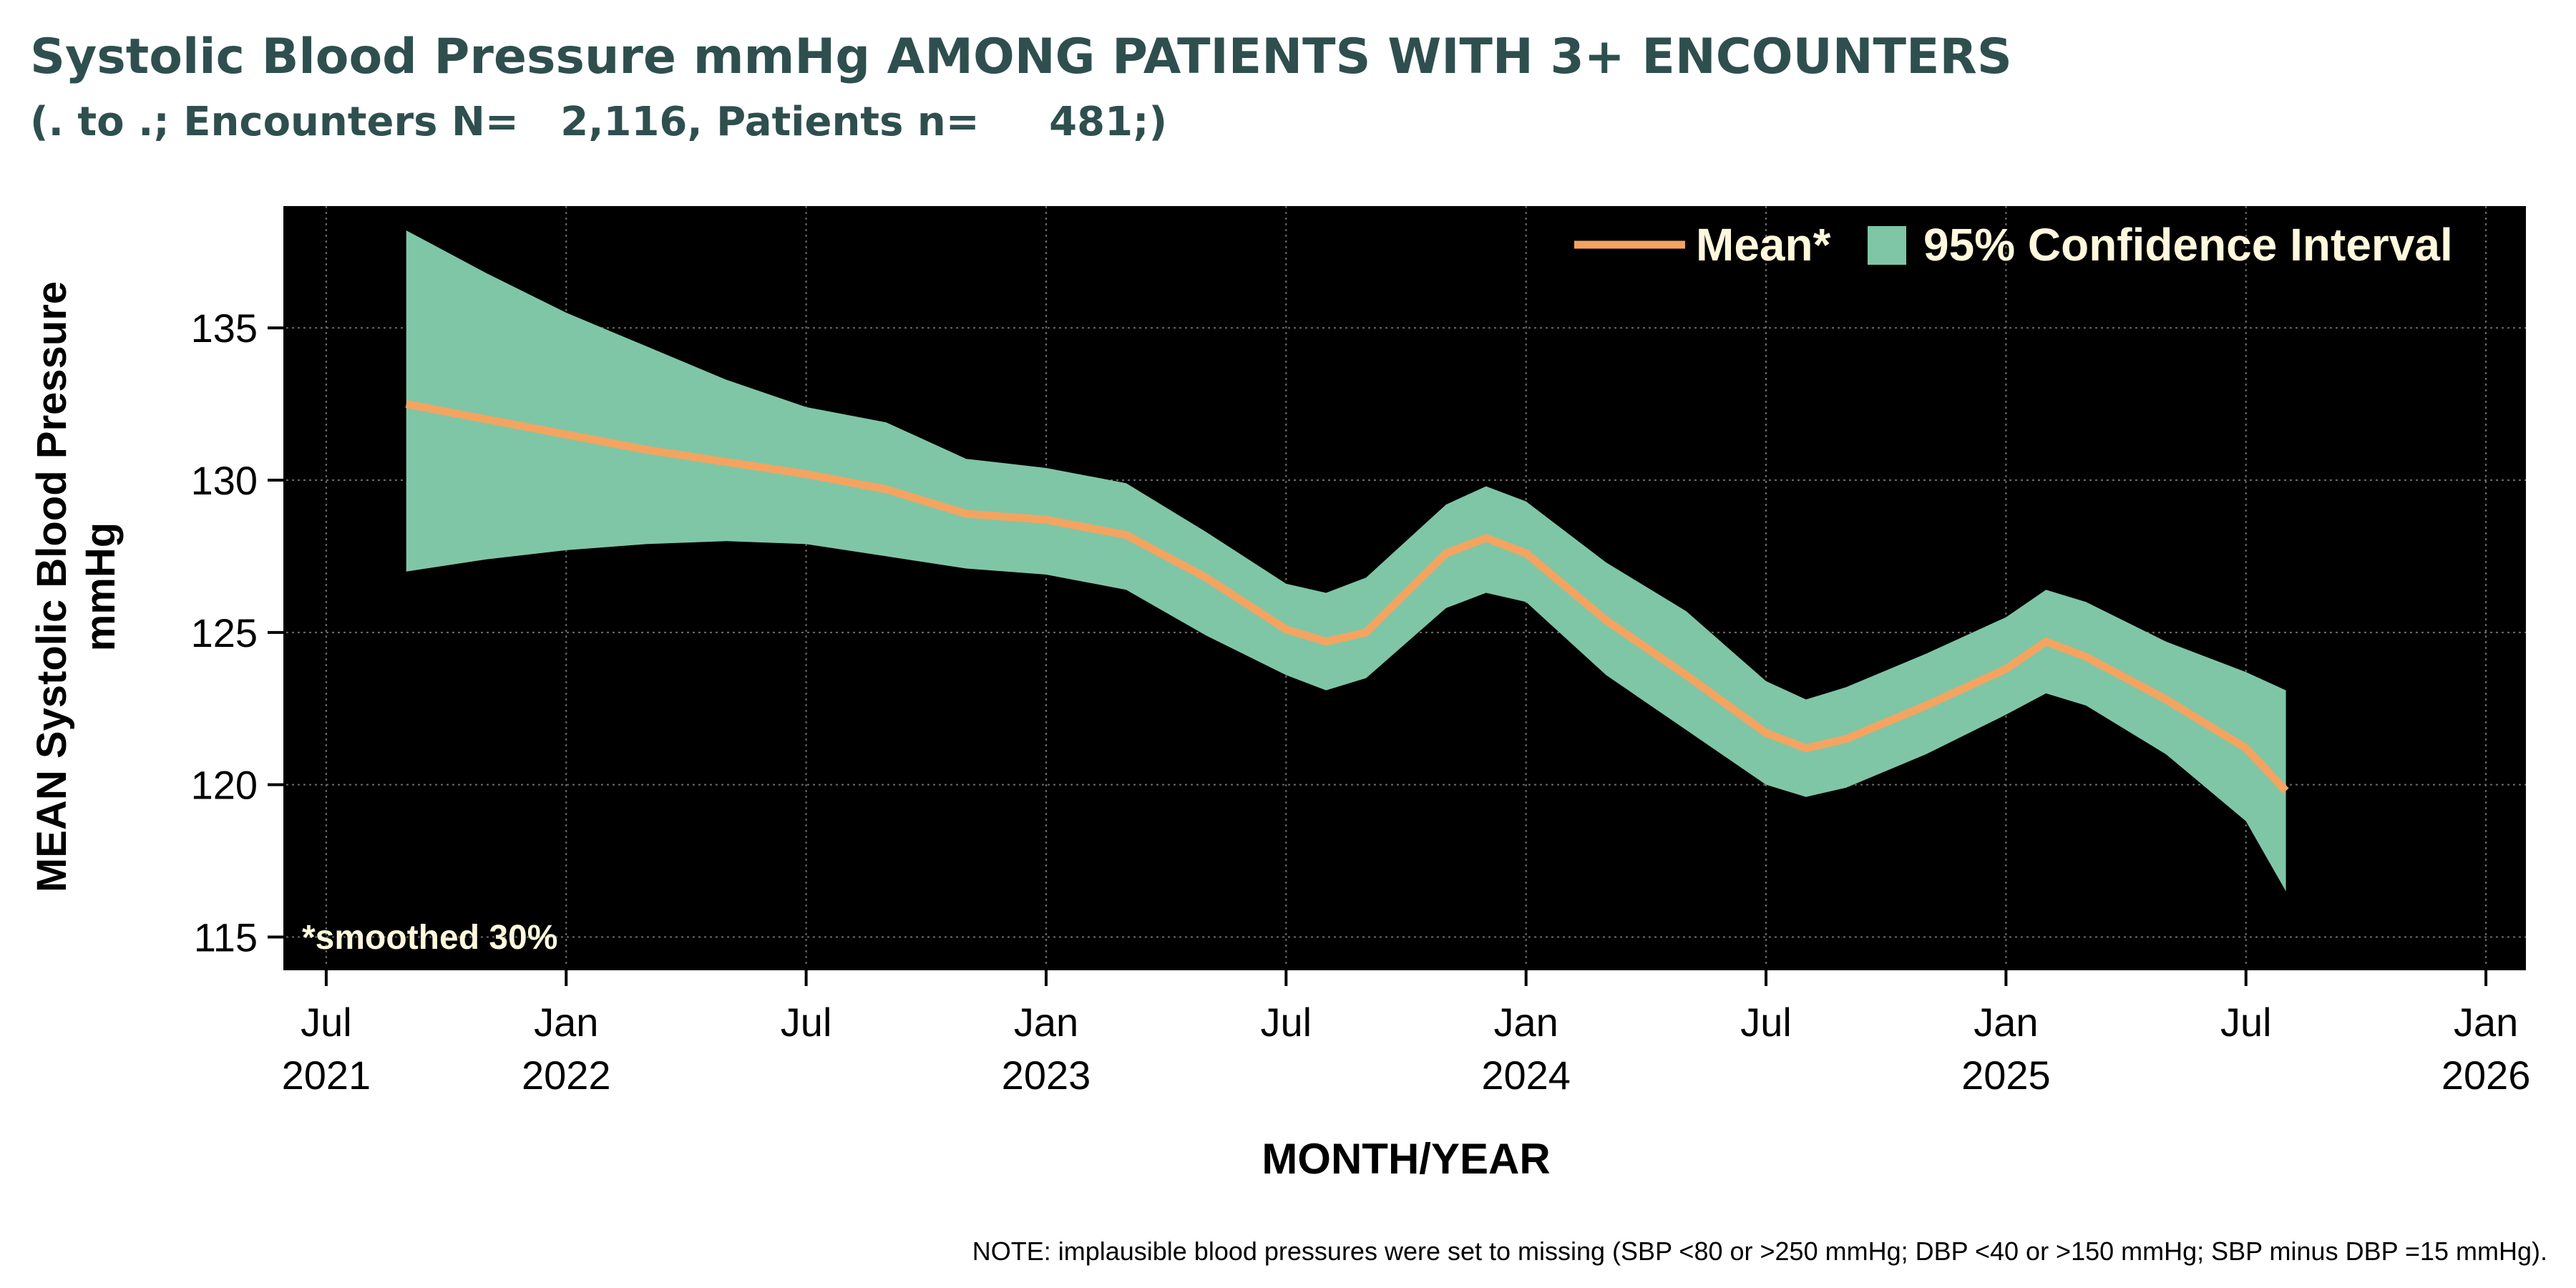 The image size is (2576, 1288). Describe the element at coordinates (1406, 1159) in the screenshot. I see `x-axis-label: MONTH/YEAR` at that location.